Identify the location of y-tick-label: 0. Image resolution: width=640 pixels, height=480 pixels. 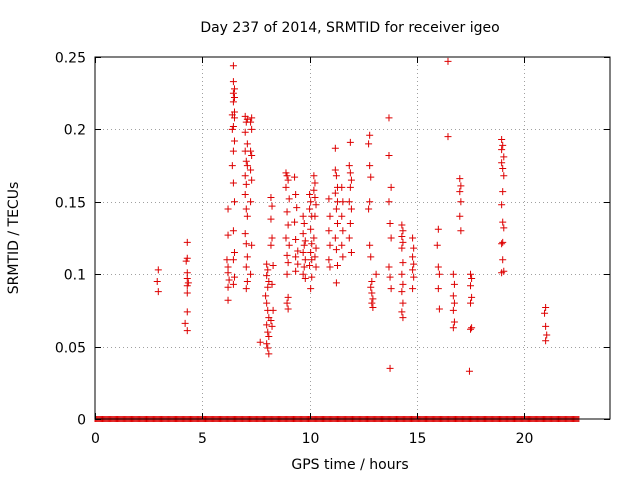
(81, 421).